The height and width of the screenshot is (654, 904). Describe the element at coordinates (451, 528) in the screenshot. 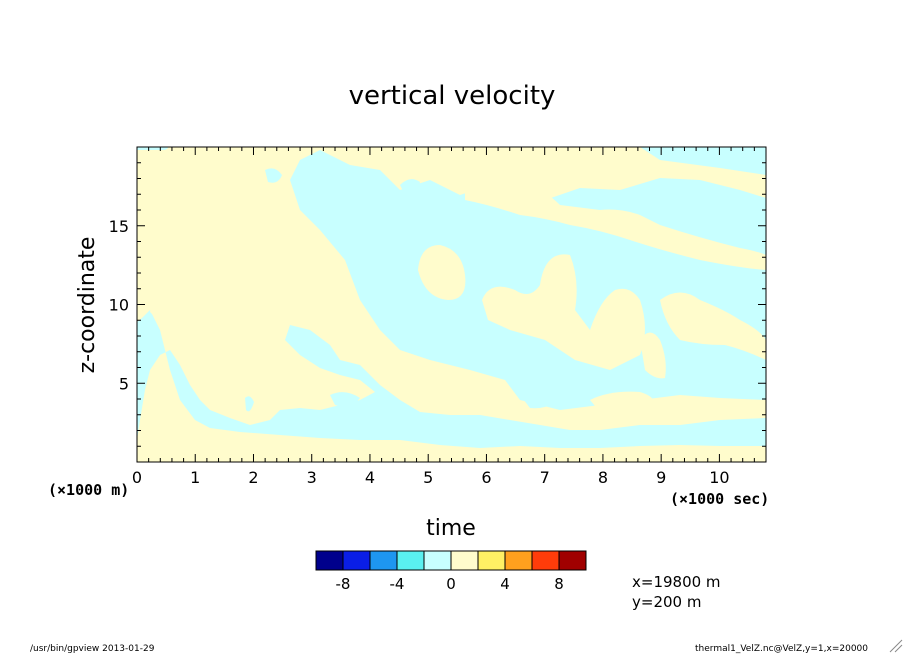

I see `x-axis-label: time` at that location.